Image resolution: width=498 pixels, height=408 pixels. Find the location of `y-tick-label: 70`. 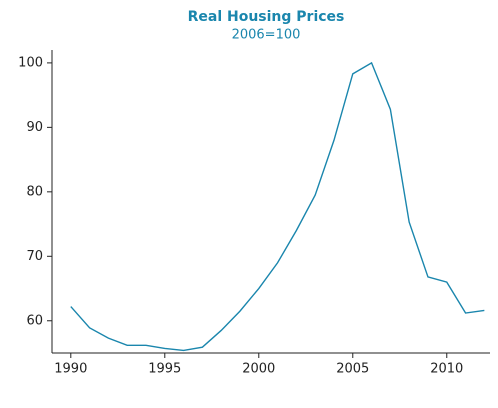

y-tick-label: 70 is located at coordinates (34, 256).